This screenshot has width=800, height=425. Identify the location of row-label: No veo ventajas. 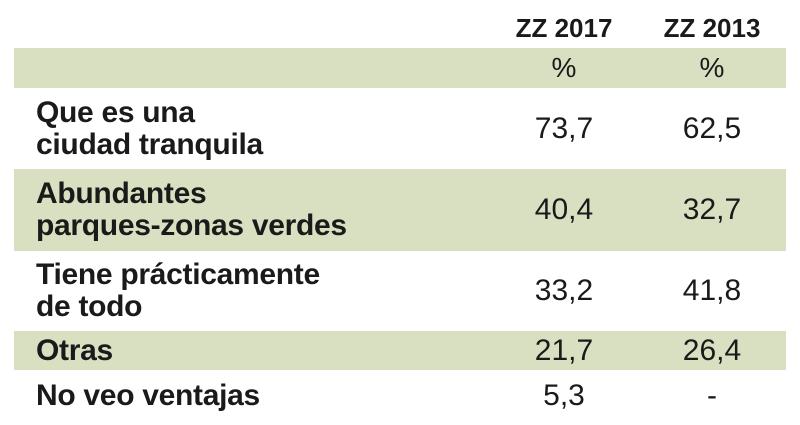
(252, 396).